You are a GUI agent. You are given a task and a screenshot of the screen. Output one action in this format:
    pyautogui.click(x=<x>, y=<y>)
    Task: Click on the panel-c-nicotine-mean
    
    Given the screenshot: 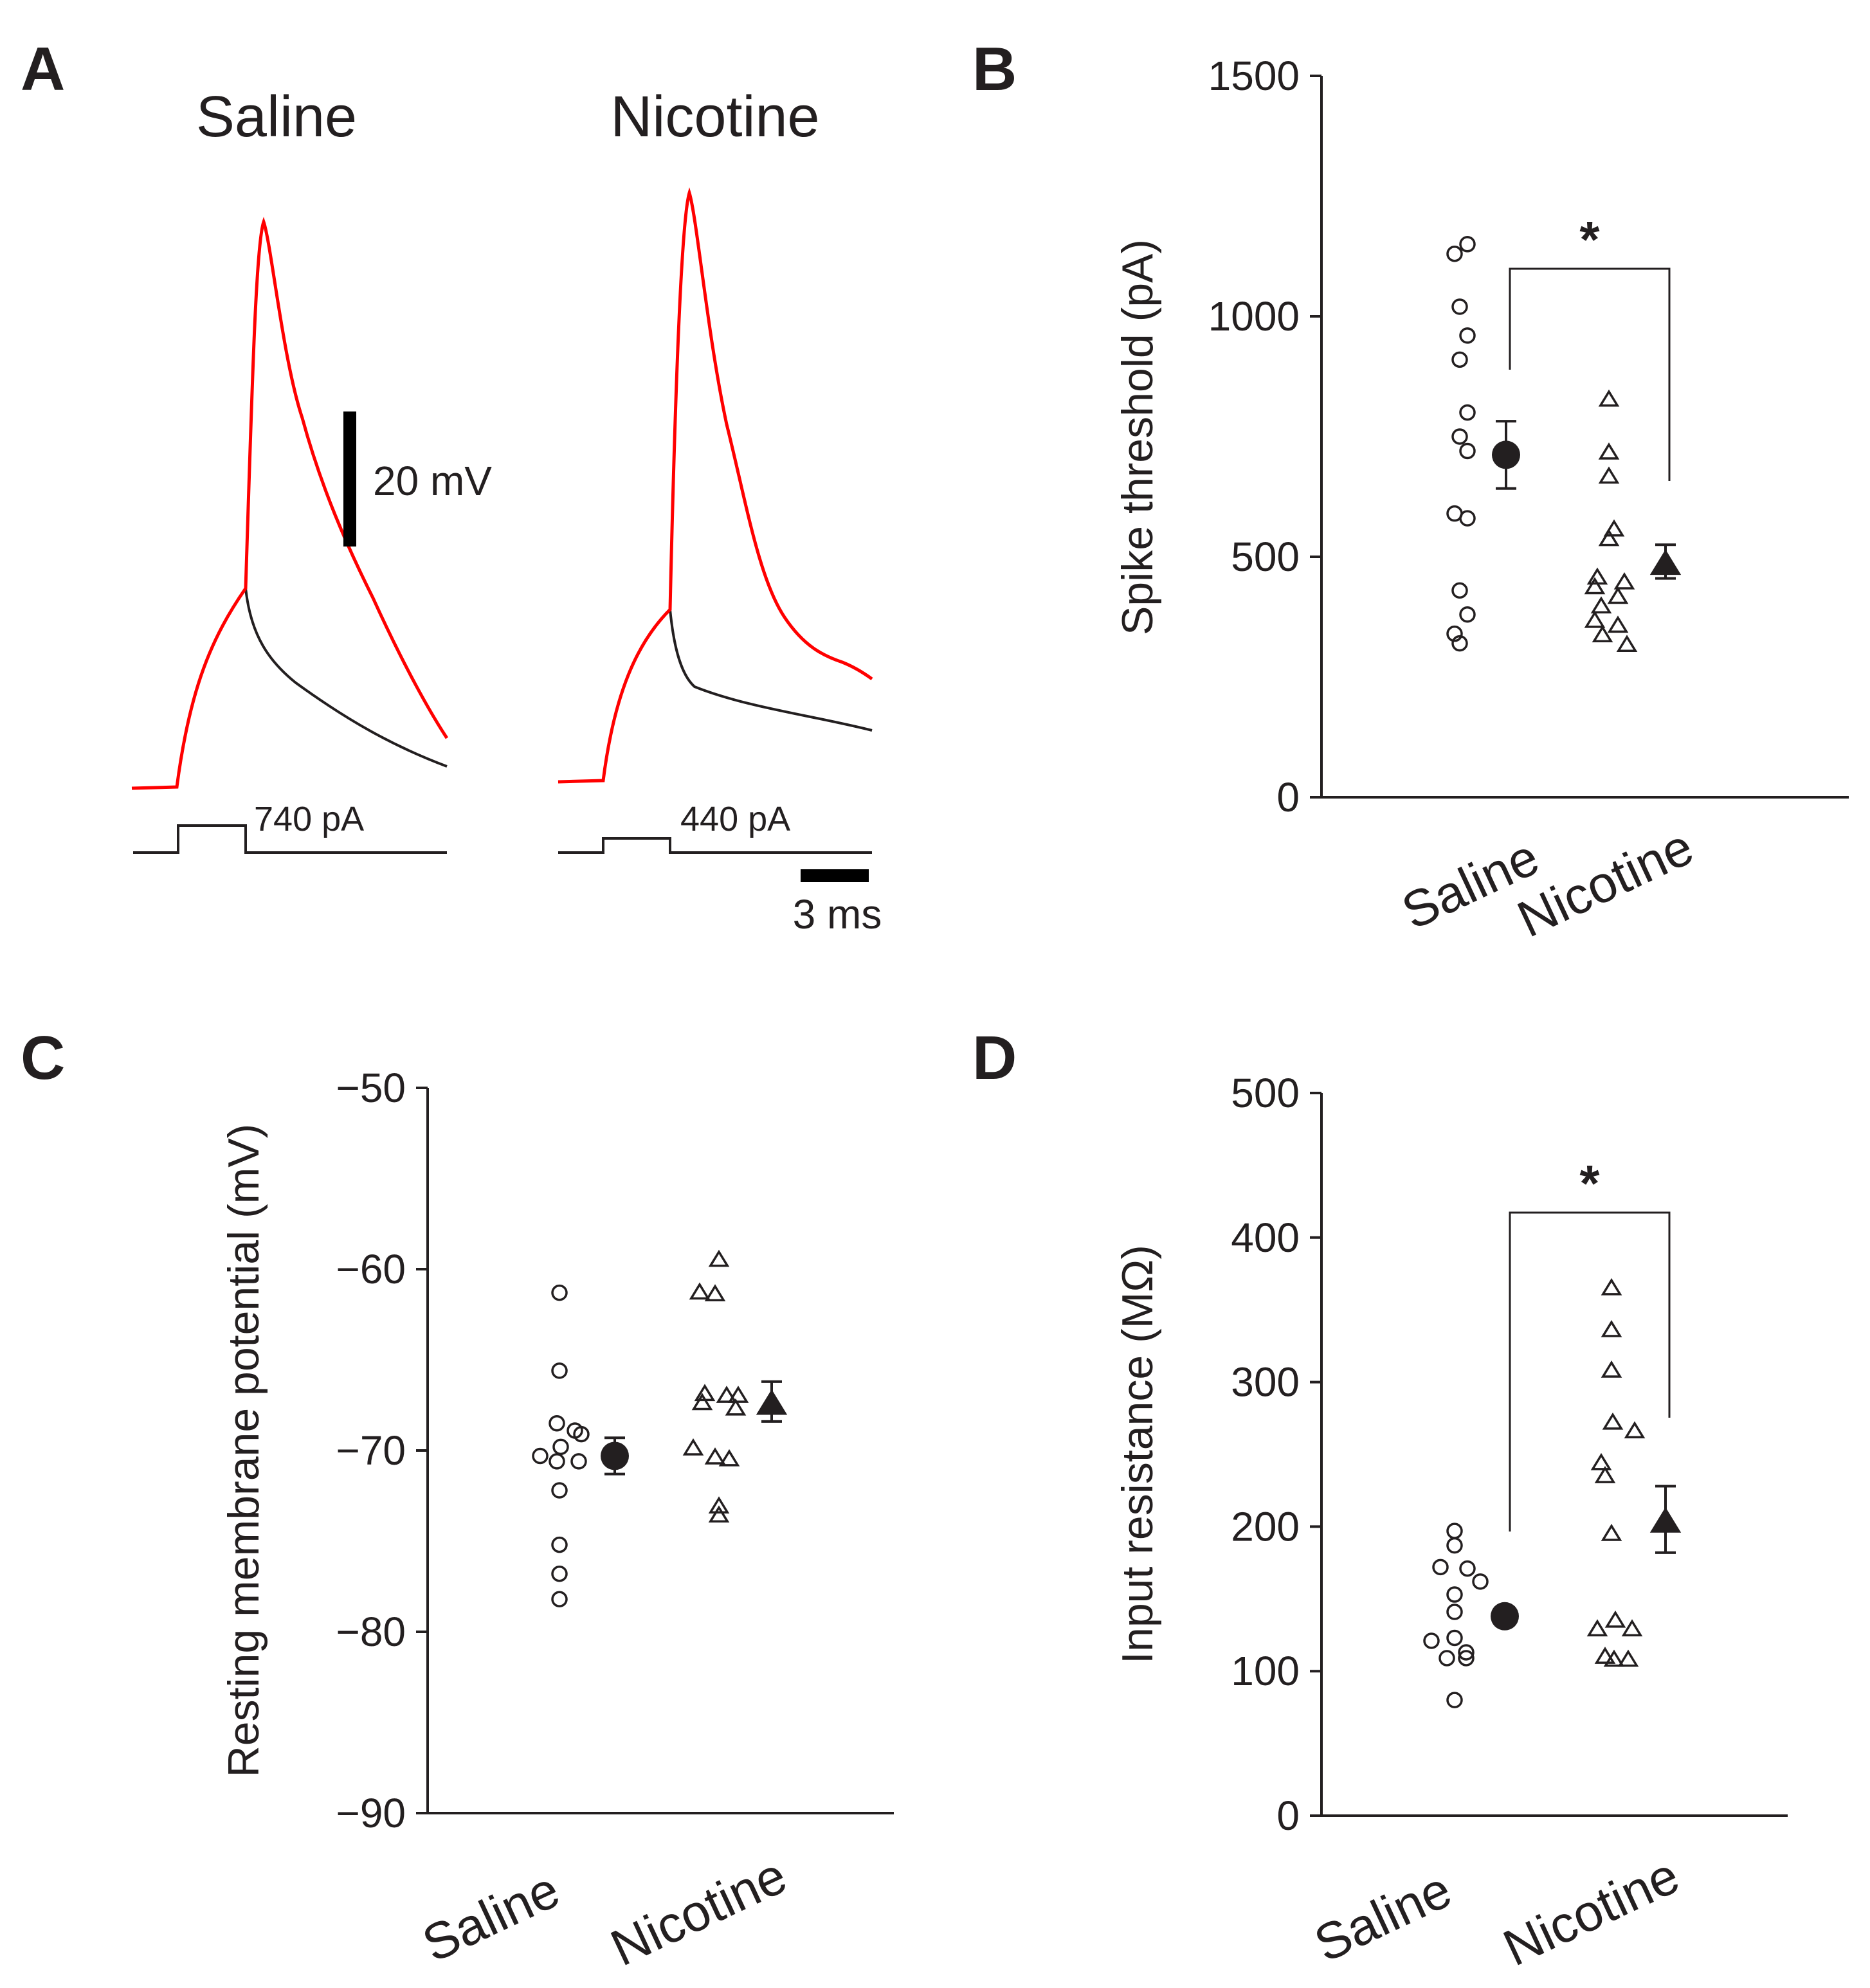 What is the action you would take?
    pyautogui.click(x=772, y=1402)
    